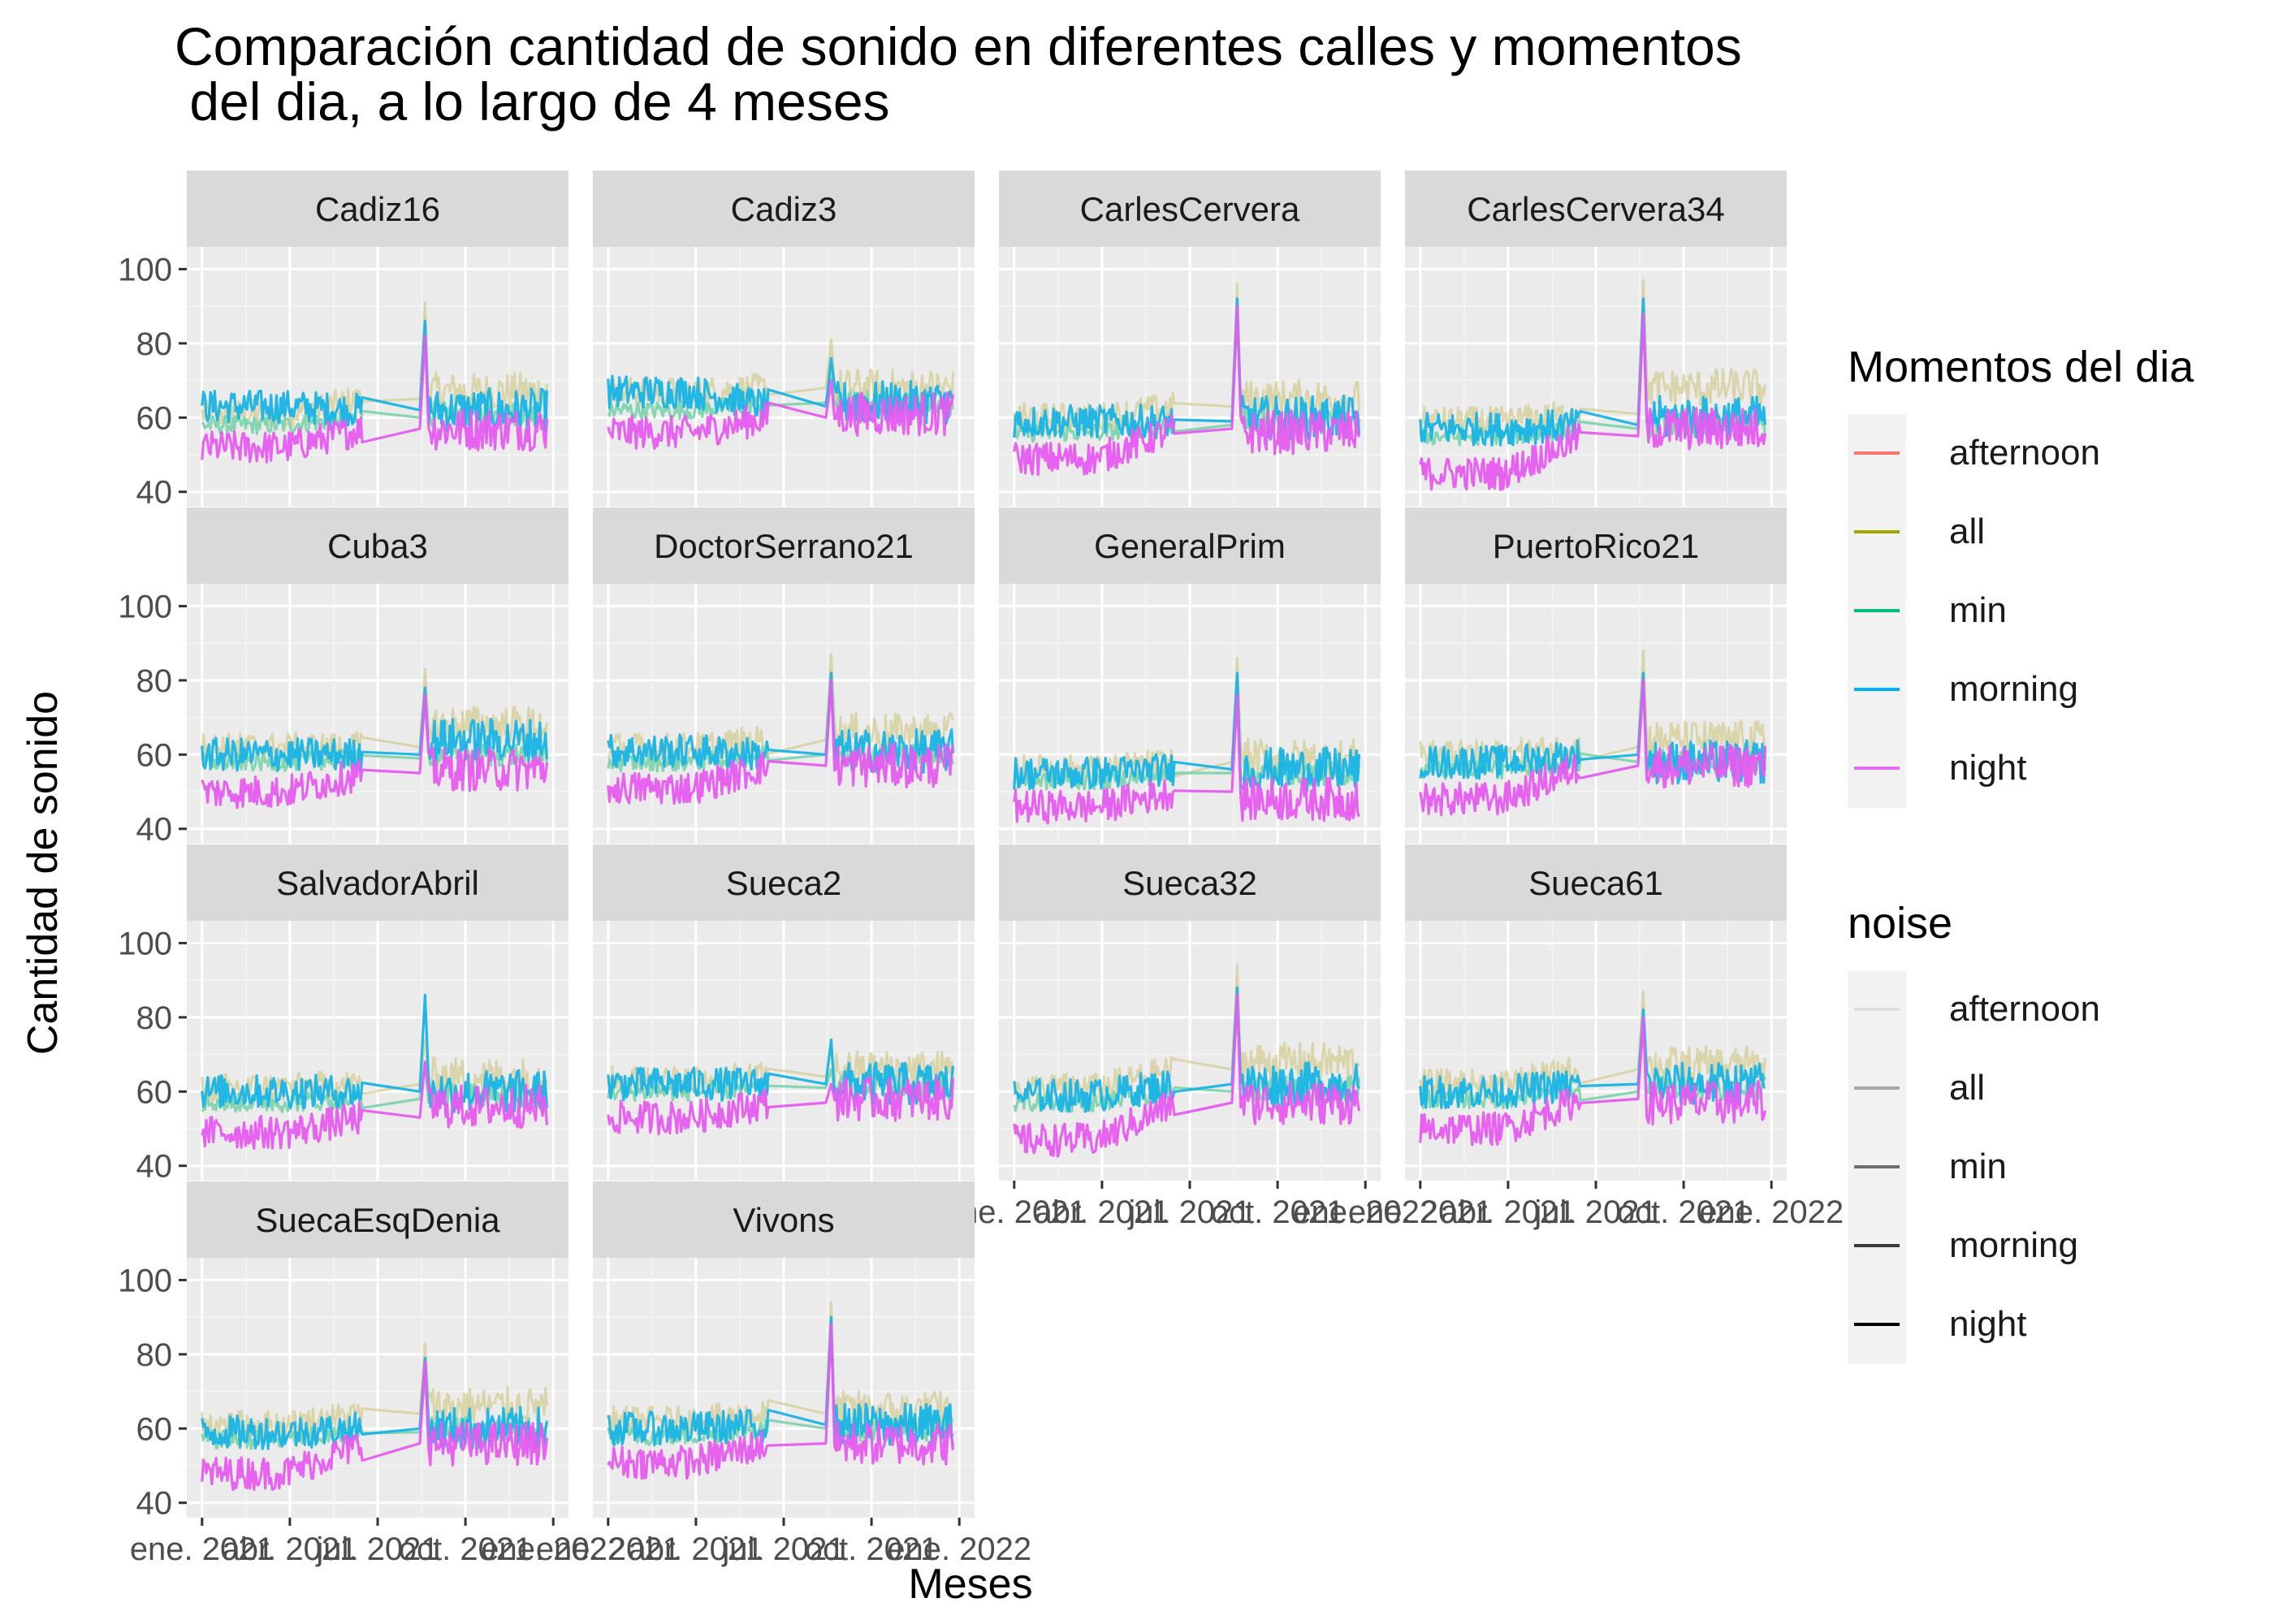 The width and height of the screenshot is (2274, 1624). What do you see at coordinates (784, 676) in the screenshot?
I see `facet-panel: DoctorSerrano21` at bounding box center [784, 676].